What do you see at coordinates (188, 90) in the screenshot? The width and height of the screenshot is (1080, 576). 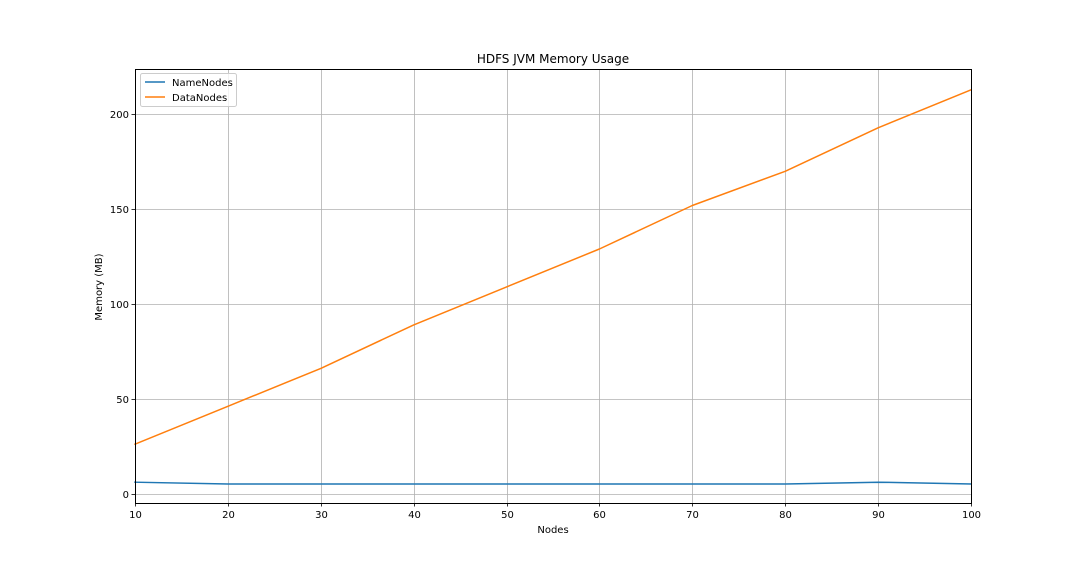 I see `legend: NameNodes DataNodes` at bounding box center [188, 90].